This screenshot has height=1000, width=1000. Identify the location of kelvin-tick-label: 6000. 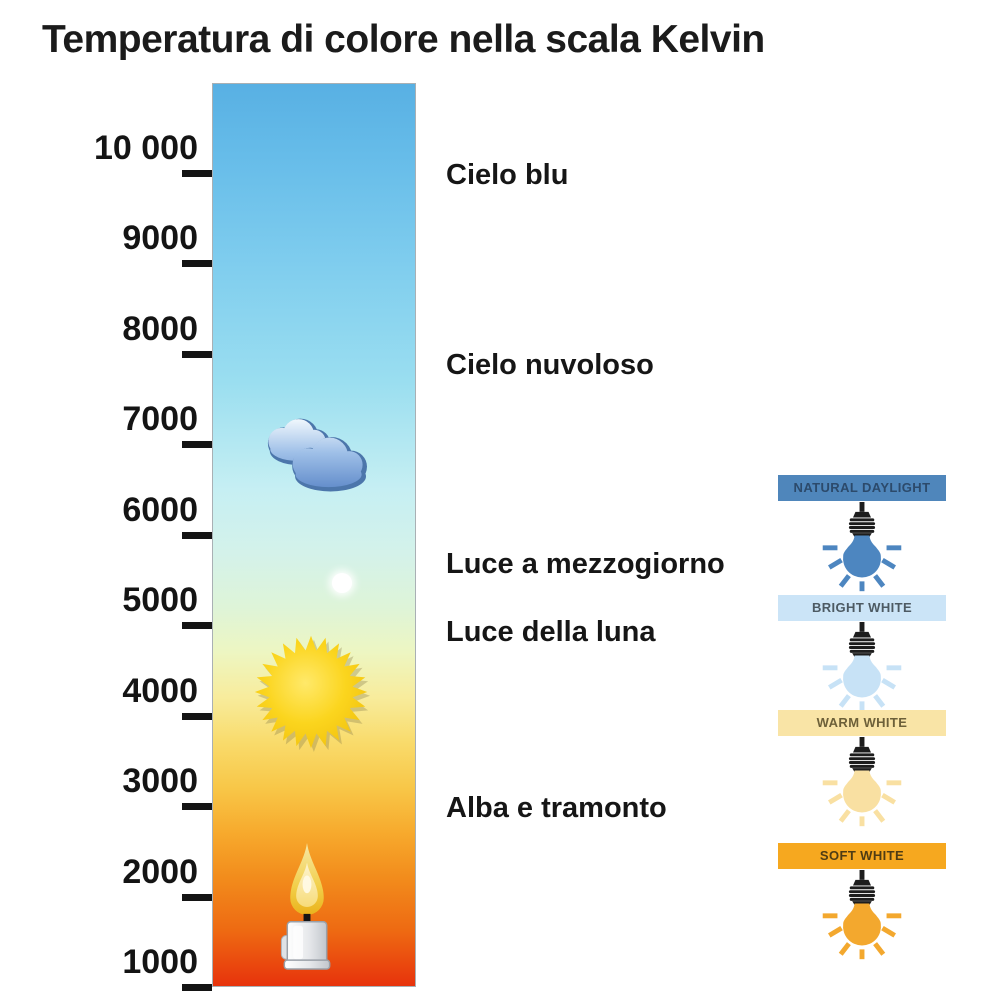
(160, 509).